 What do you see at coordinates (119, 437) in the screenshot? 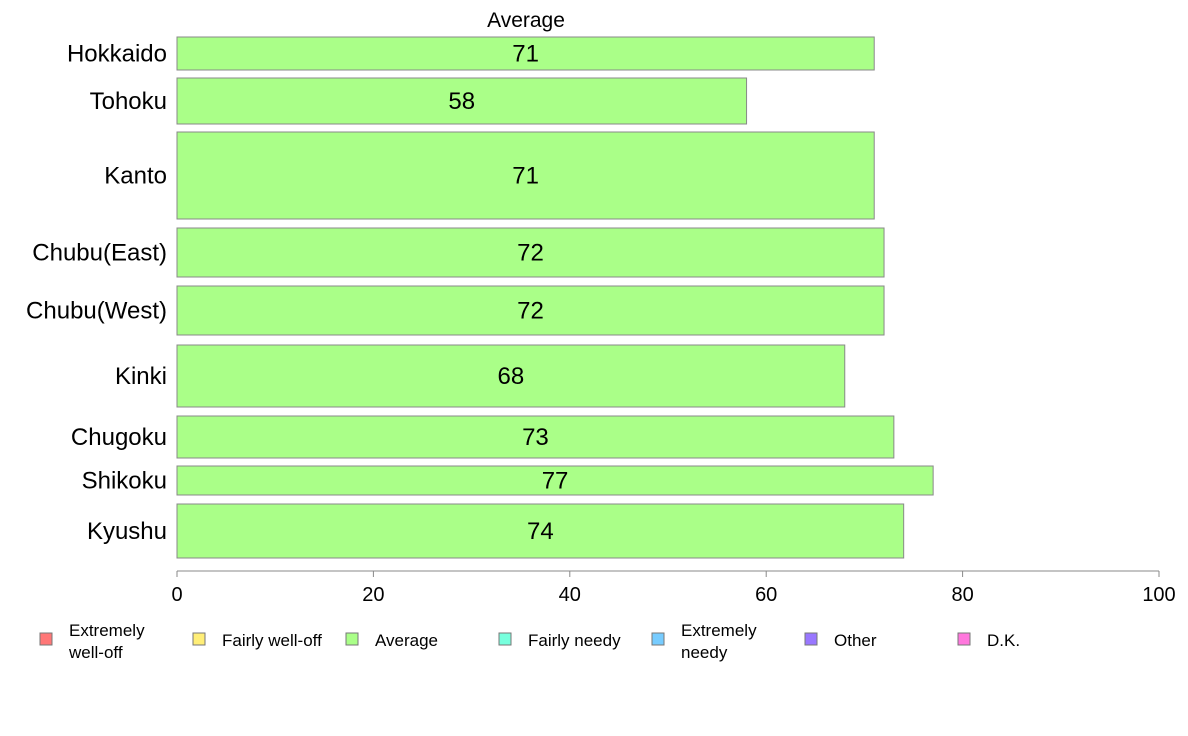
I see `category-label-chugoku: Chugoku` at bounding box center [119, 437].